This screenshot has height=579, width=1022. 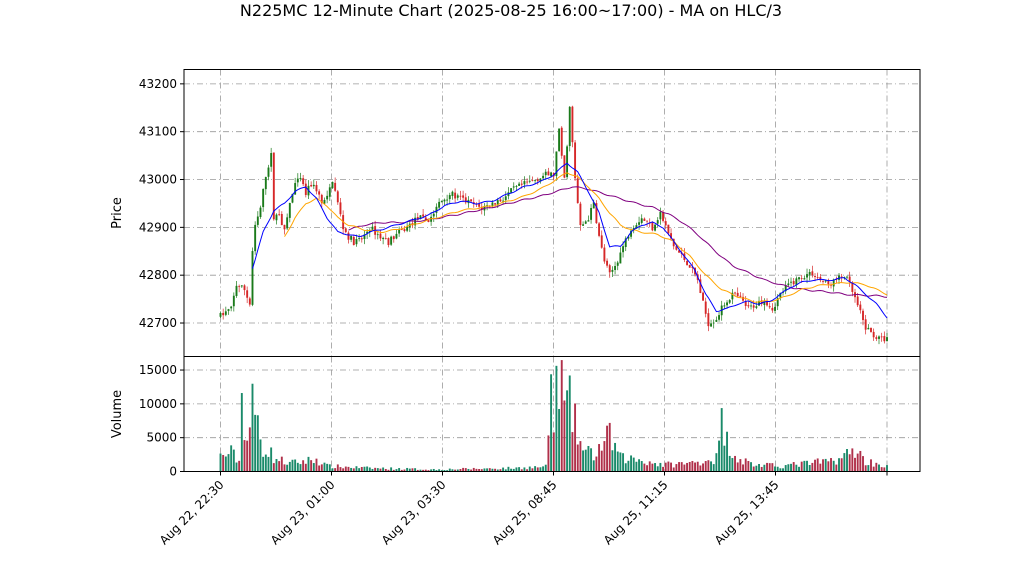 I want to click on volume-bars, so click(x=553, y=416).